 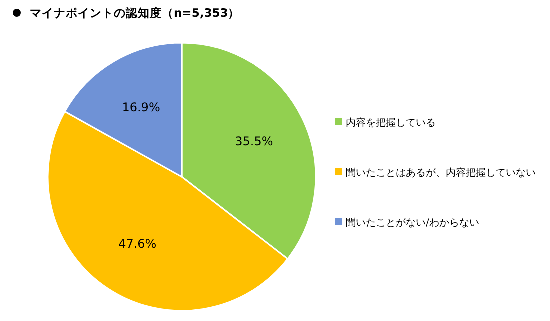 I want to click on data-label: 35.5%, so click(x=254, y=141).